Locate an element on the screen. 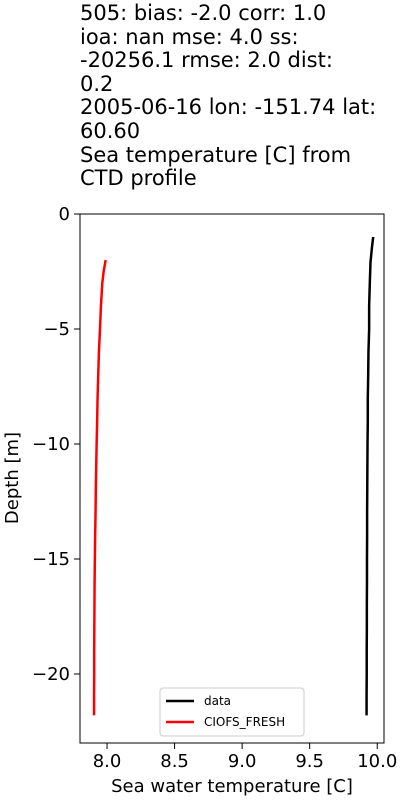 The image size is (400, 800). y-axis: 0 −5 −10 −15 −20 is located at coordinates (56, 444).